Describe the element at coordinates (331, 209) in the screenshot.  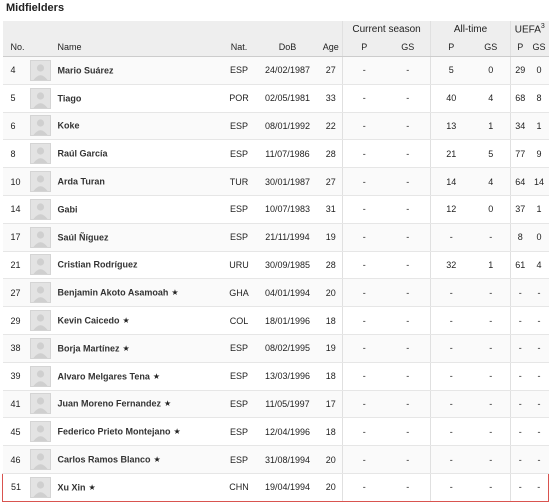
I see `player-age: 31` at that location.